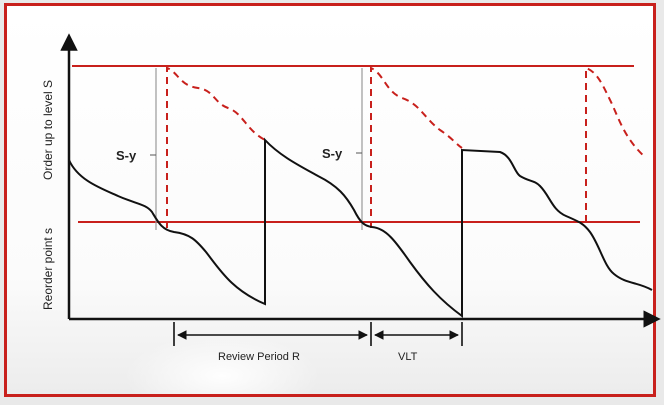  What do you see at coordinates (332, 153) in the screenshot?
I see `s-y-label-2: S-y` at bounding box center [332, 153].